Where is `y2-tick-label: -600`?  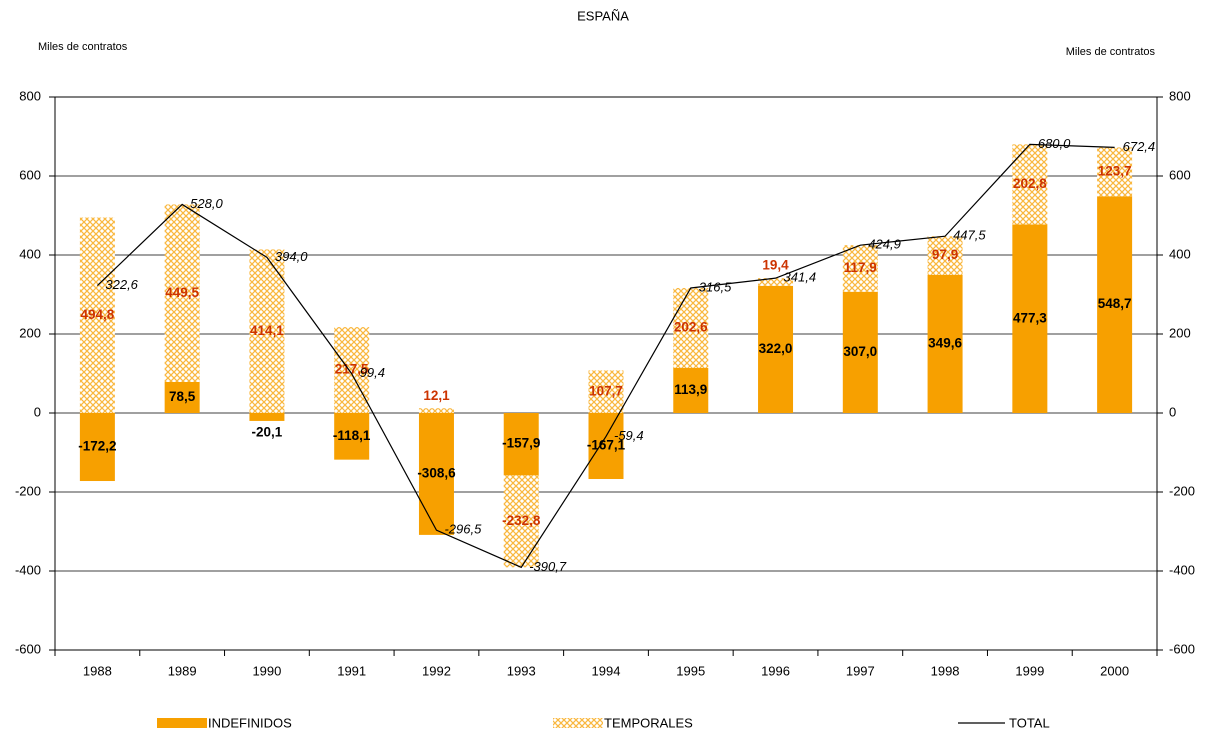
y2-tick-label: -600 is located at coordinates (1182, 648).